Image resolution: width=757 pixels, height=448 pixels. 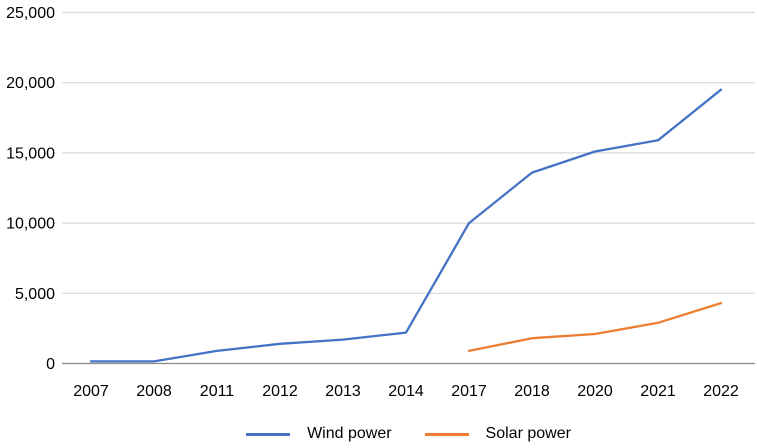 I want to click on x-tick-label: 2022, so click(x=721, y=391).